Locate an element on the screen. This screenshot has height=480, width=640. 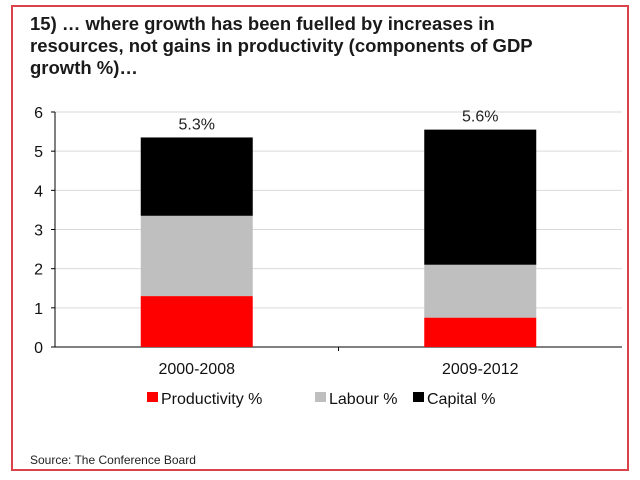
x-category-label: 2009-2012 is located at coordinates (480, 369).